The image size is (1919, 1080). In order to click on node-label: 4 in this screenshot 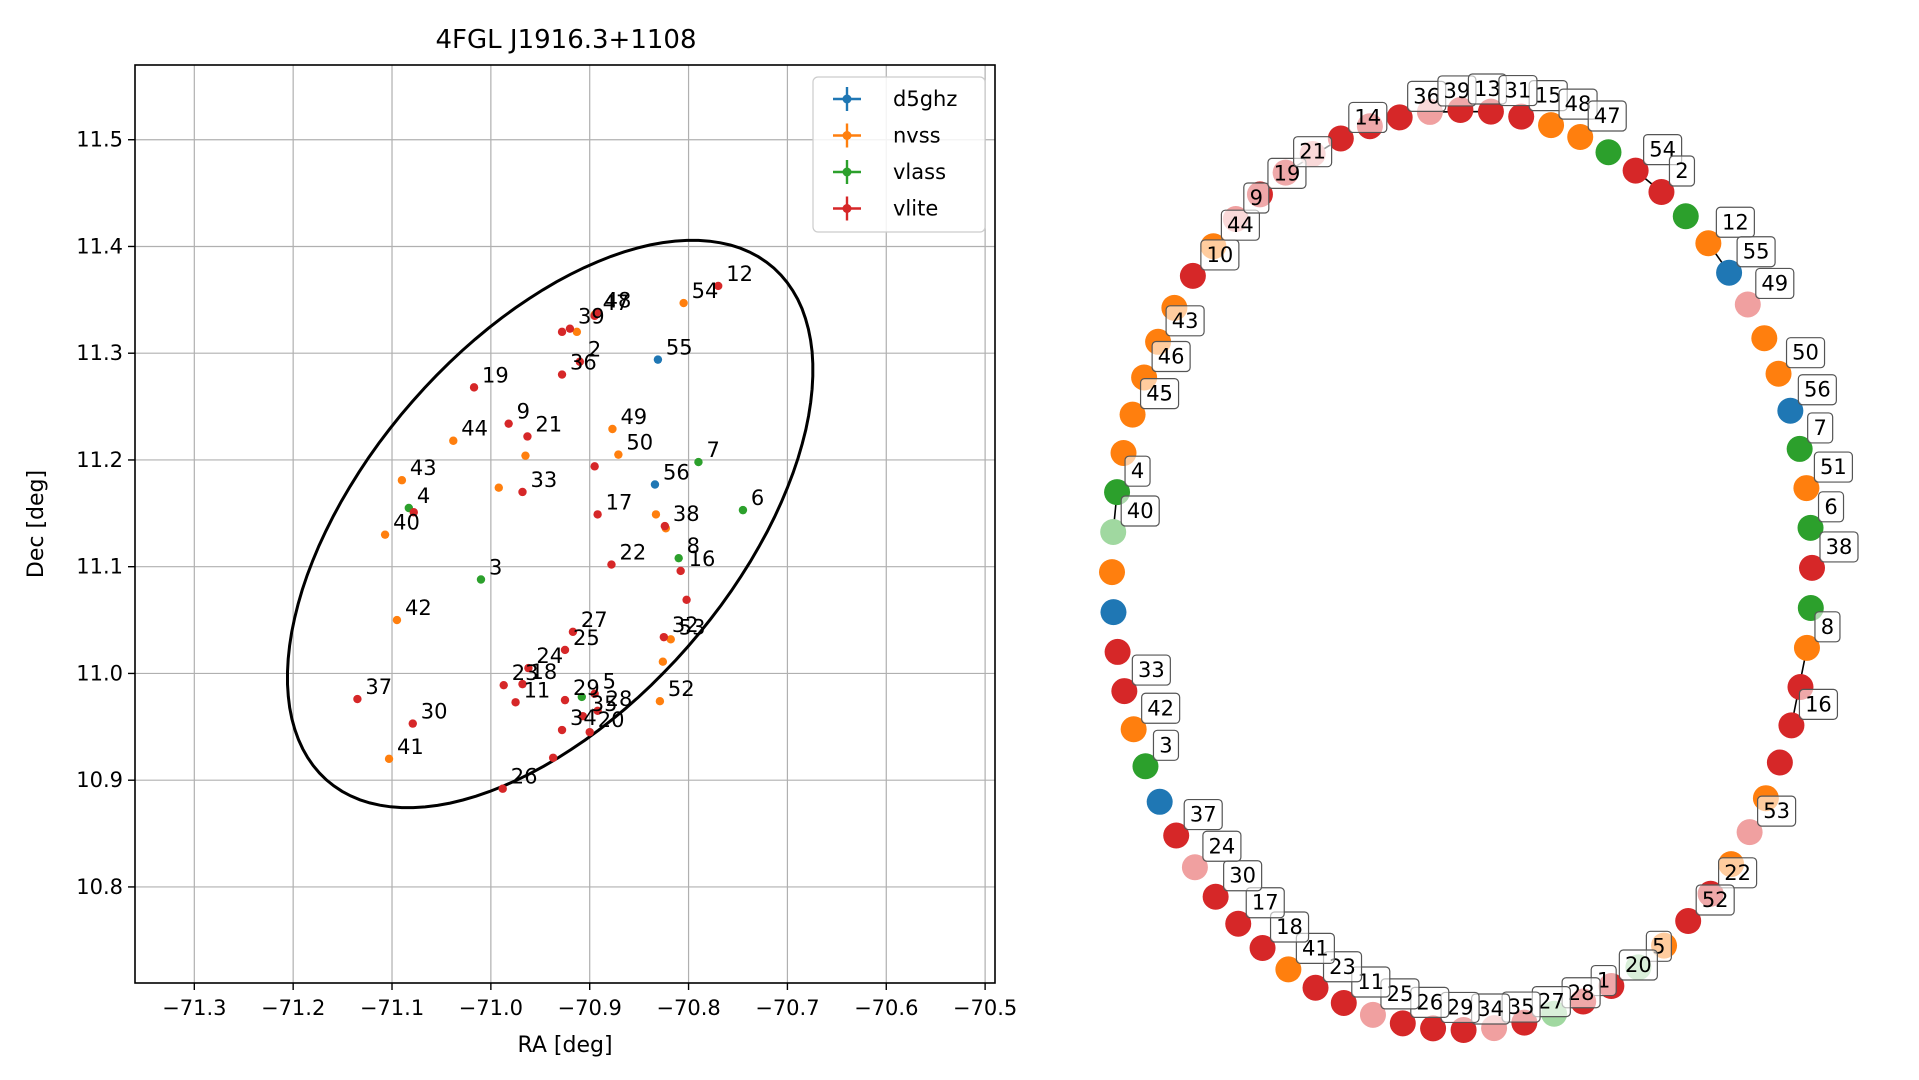, I will do `click(1137, 471)`.